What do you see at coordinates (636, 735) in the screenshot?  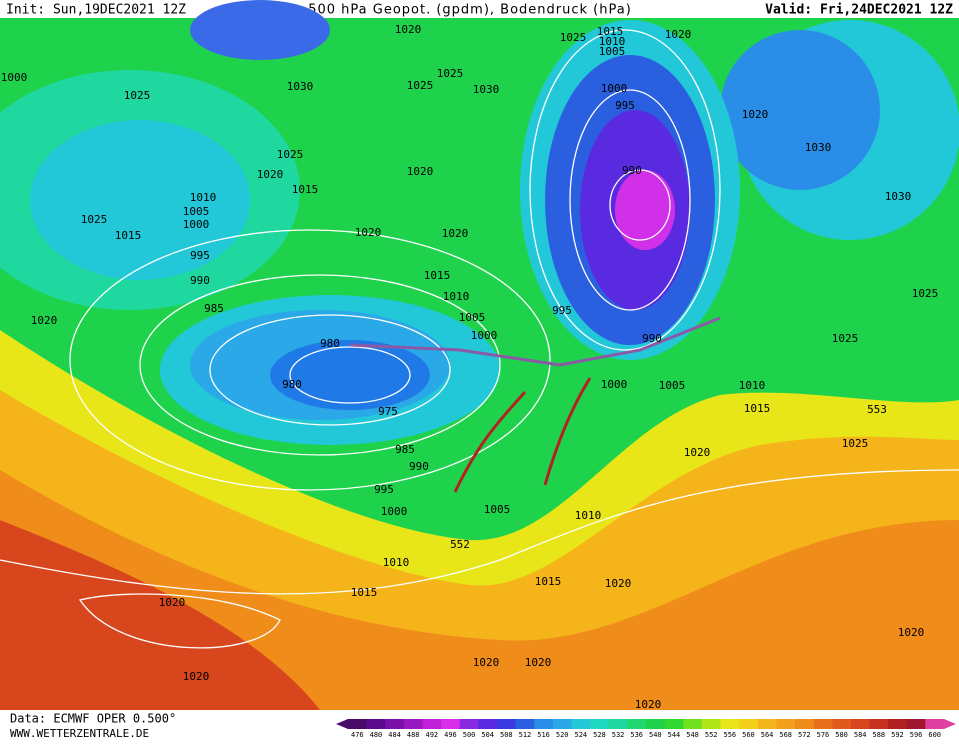 I see `legend-tick: 536` at bounding box center [636, 735].